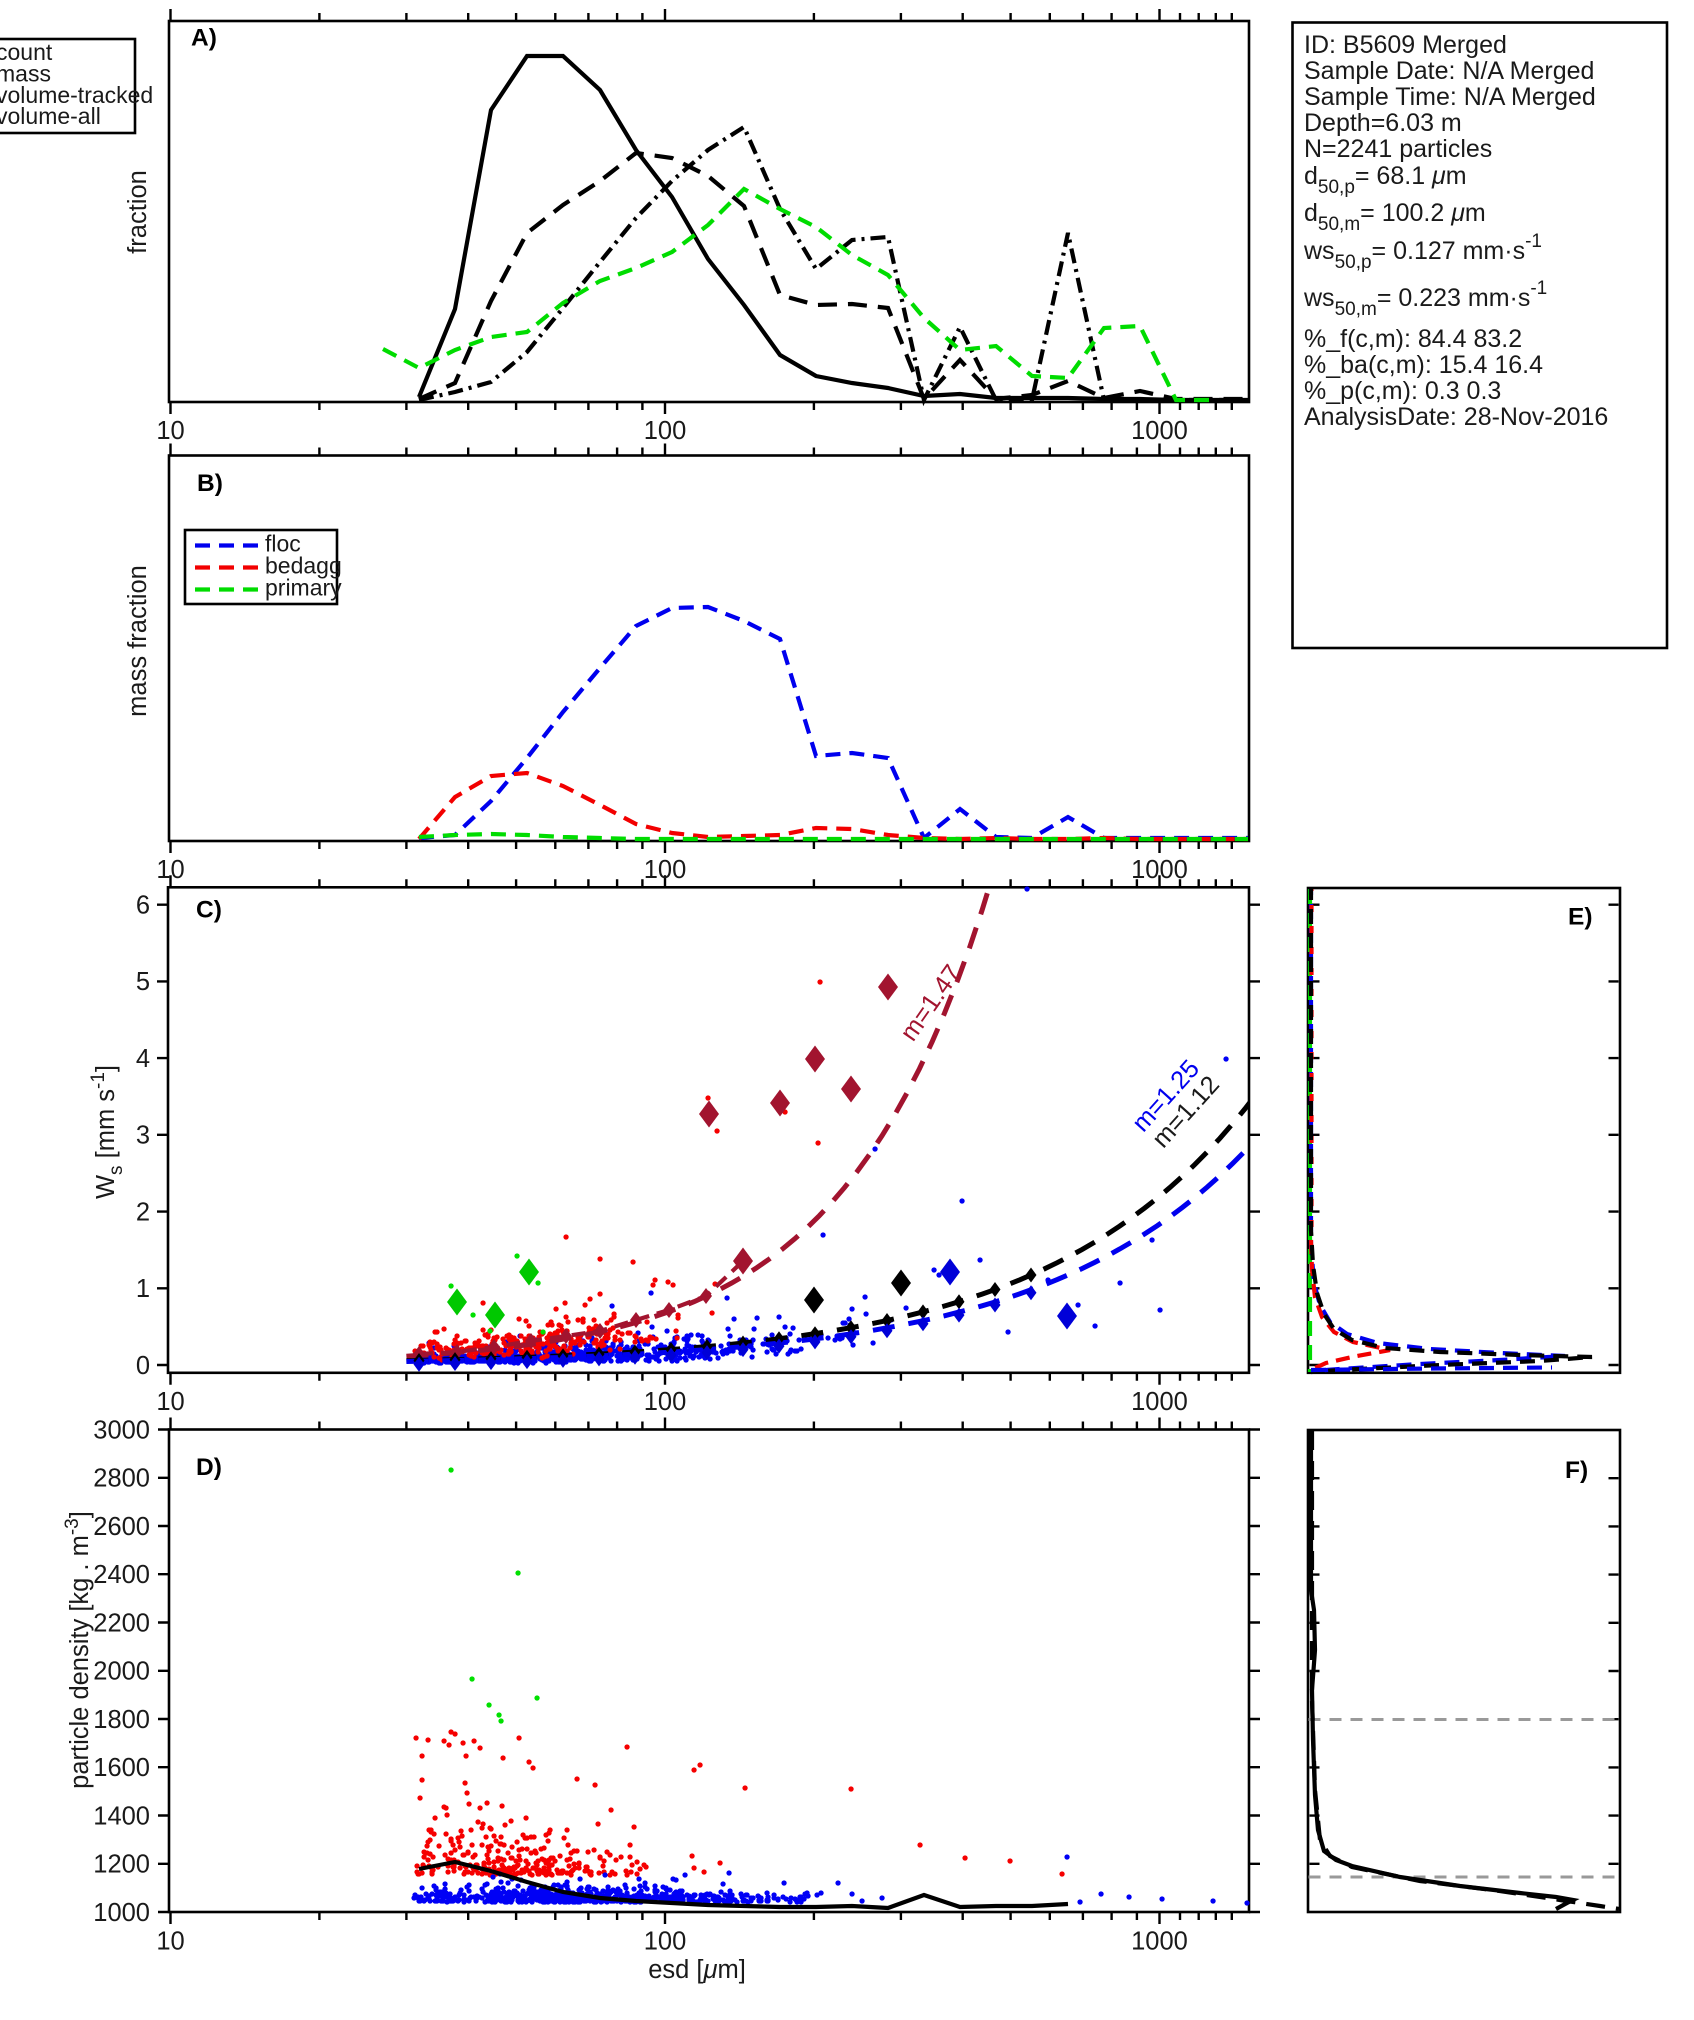 The height and width of the screenshot is (2020, 1694). Describe the element at coordinates (121, 1768) in the screenshot. I see `svg-text: 1600` at that location.